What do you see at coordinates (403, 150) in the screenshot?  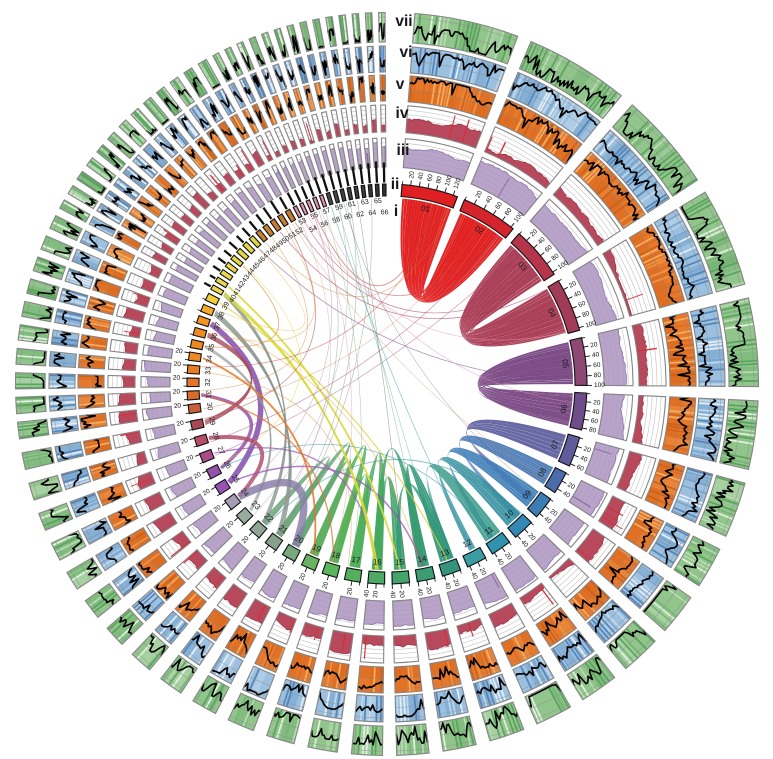 I see `svg-text: iii` at bounding box center [403, 150].